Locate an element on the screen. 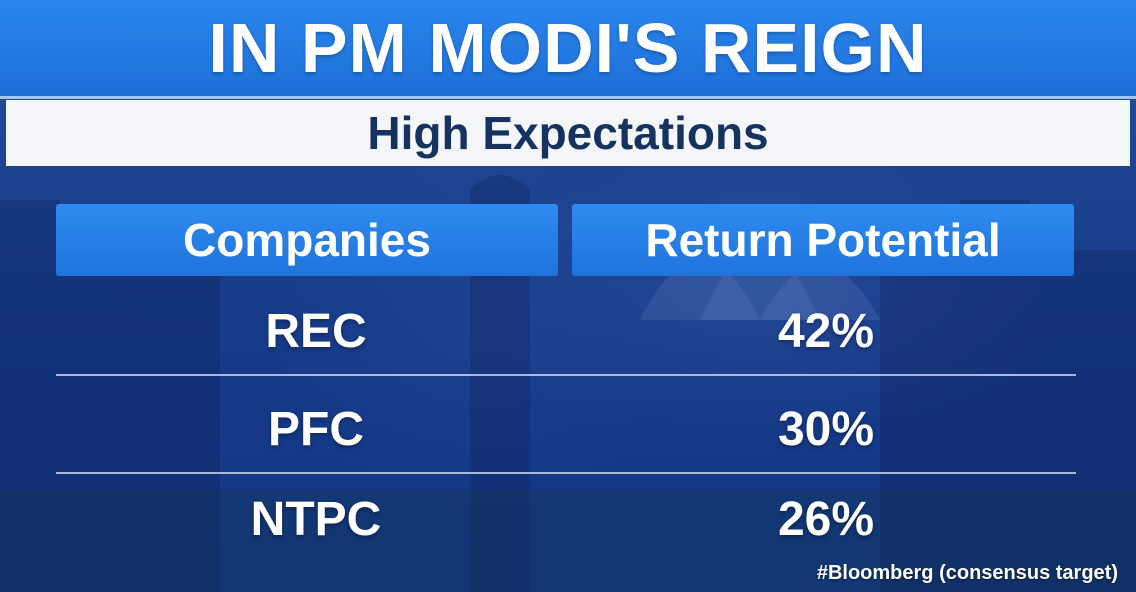 The height and width of the screenshot is (592, 1136). column-header-companies: Companies is located at coordinates (307, 240).